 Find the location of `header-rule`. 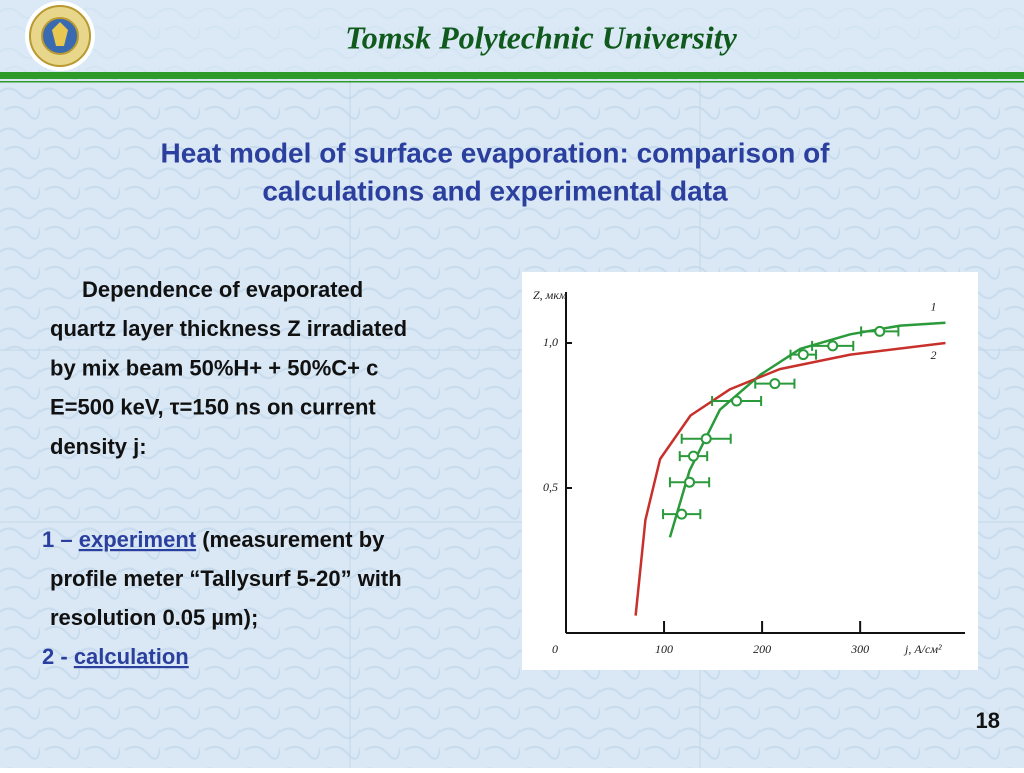

header-rule is located at coordinates (512, 75).